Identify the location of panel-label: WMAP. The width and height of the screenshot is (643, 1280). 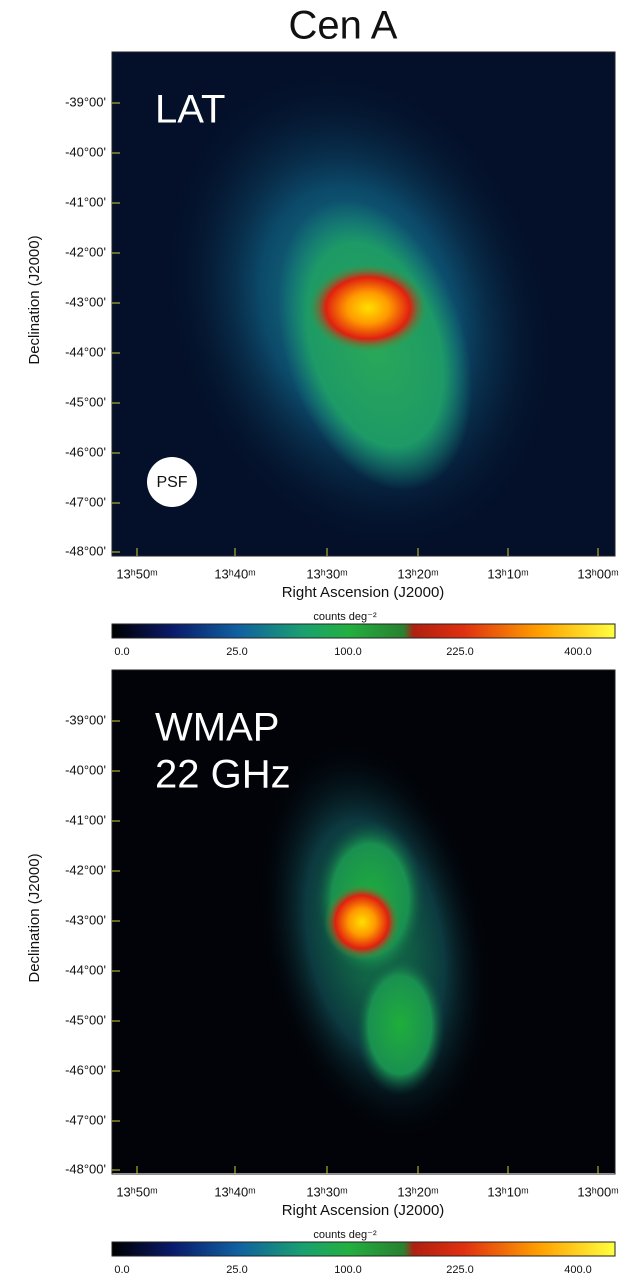
(217, 728).